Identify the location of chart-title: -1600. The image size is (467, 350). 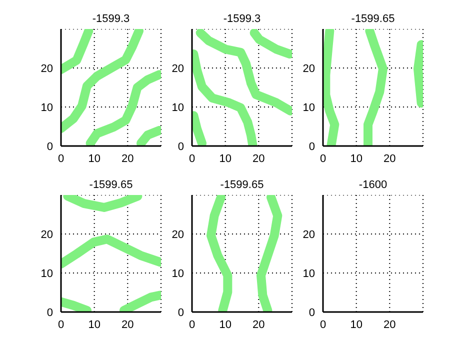
(373, 185).